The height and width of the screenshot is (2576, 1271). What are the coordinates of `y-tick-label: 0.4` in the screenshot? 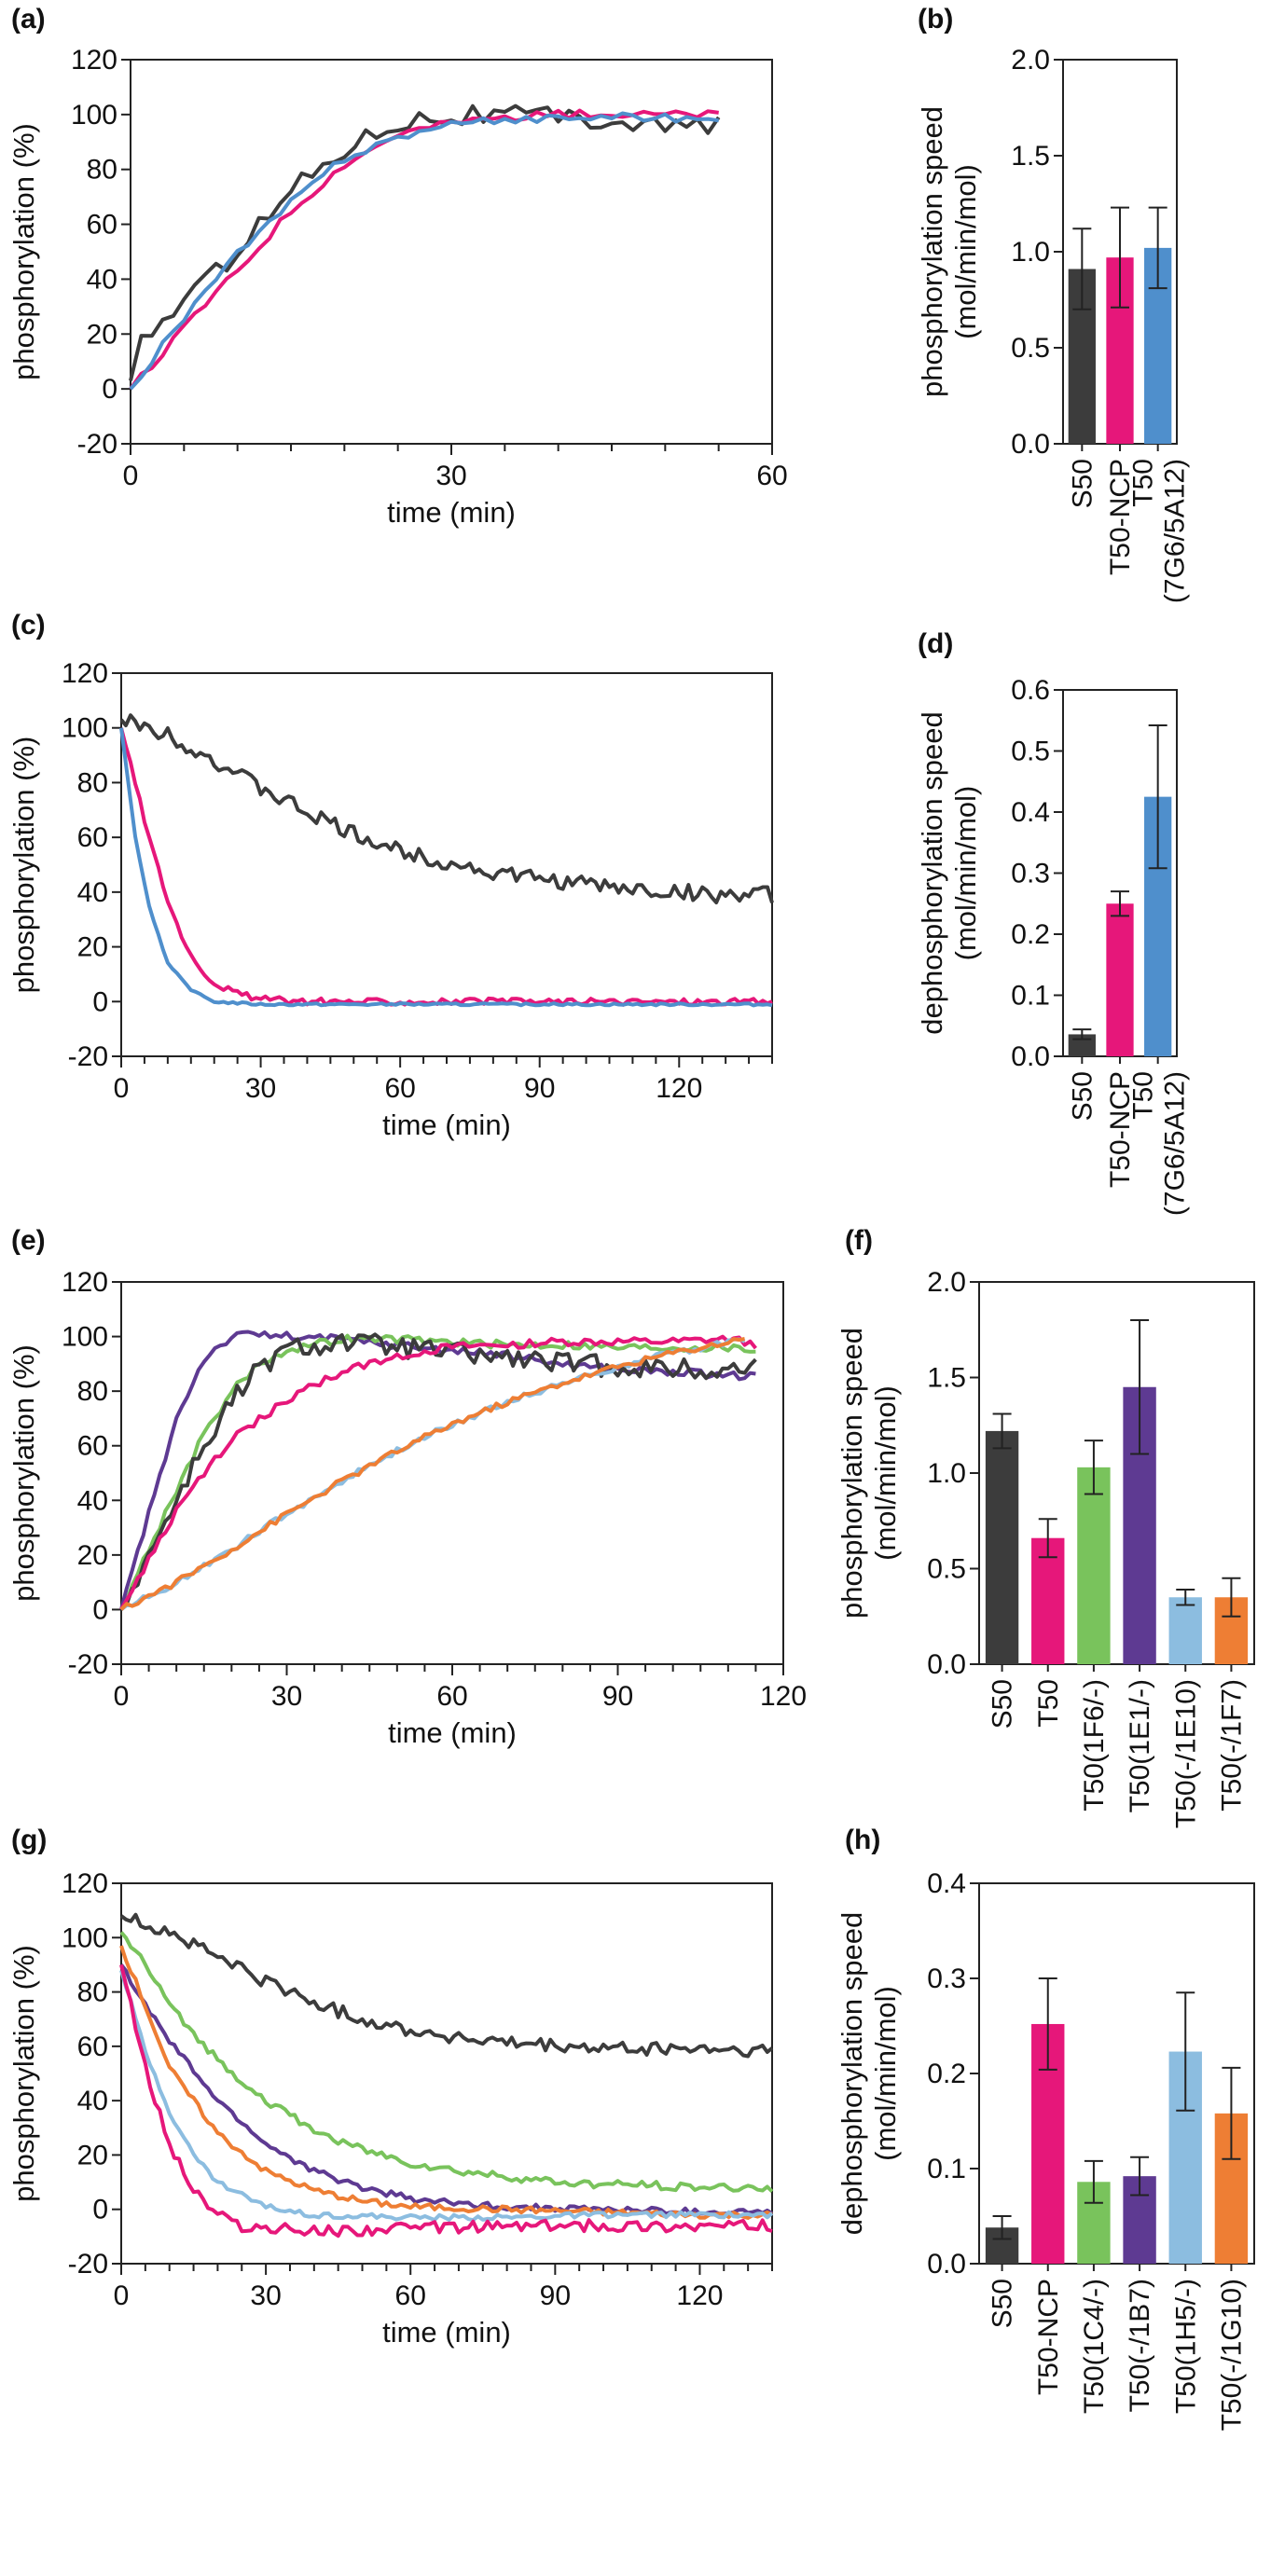 It's located at (946, 1883).